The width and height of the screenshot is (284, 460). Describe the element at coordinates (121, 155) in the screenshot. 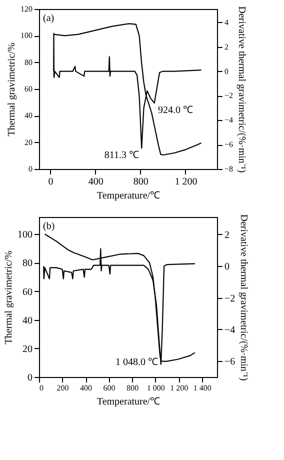

I see `annotation: 811.3 ℃` at that location.